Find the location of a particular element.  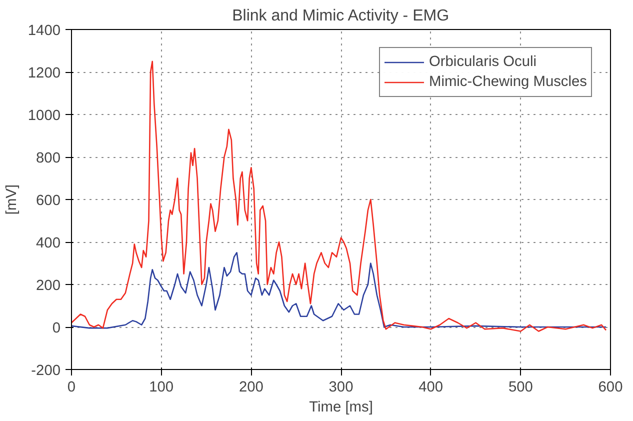

x-axis-title: Time [ms] is located at coordinates (341, 408).